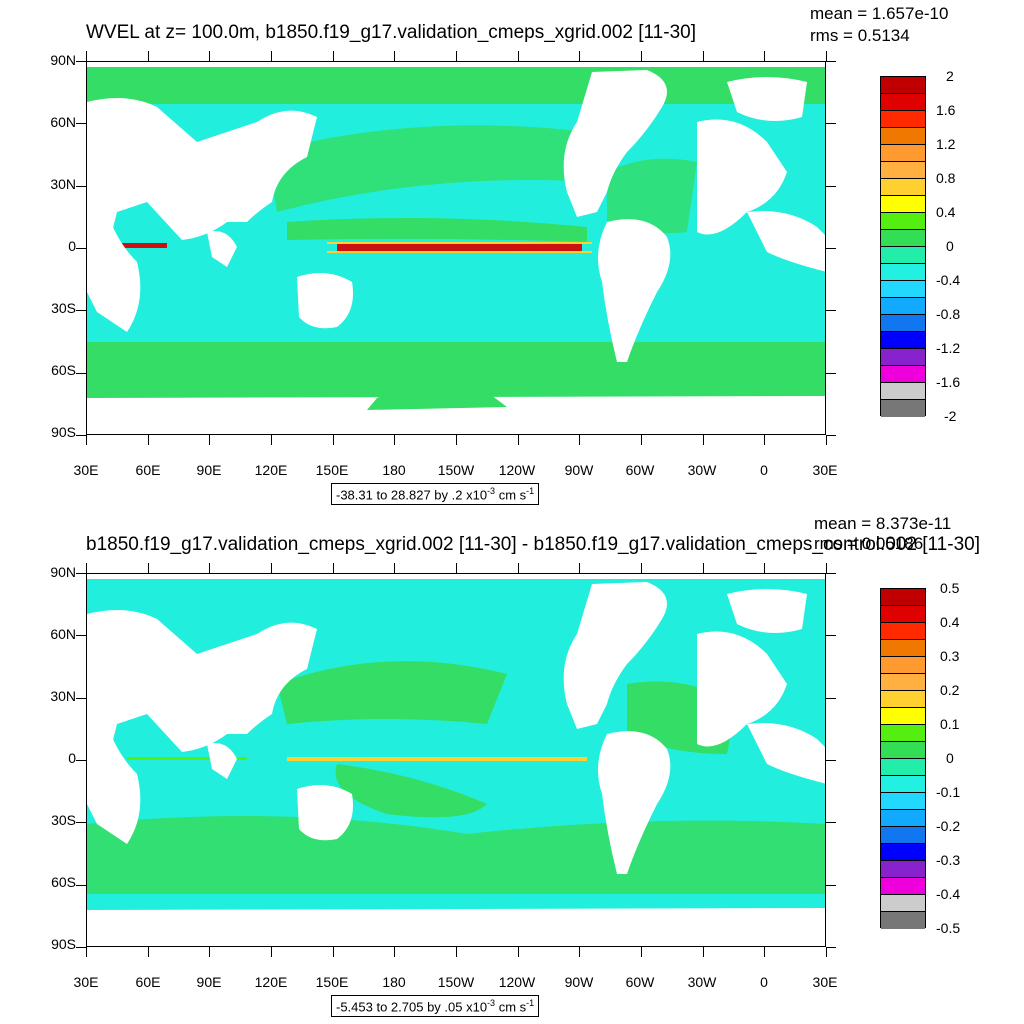  I want to click on lon-label: 90E, so click(209, 982).